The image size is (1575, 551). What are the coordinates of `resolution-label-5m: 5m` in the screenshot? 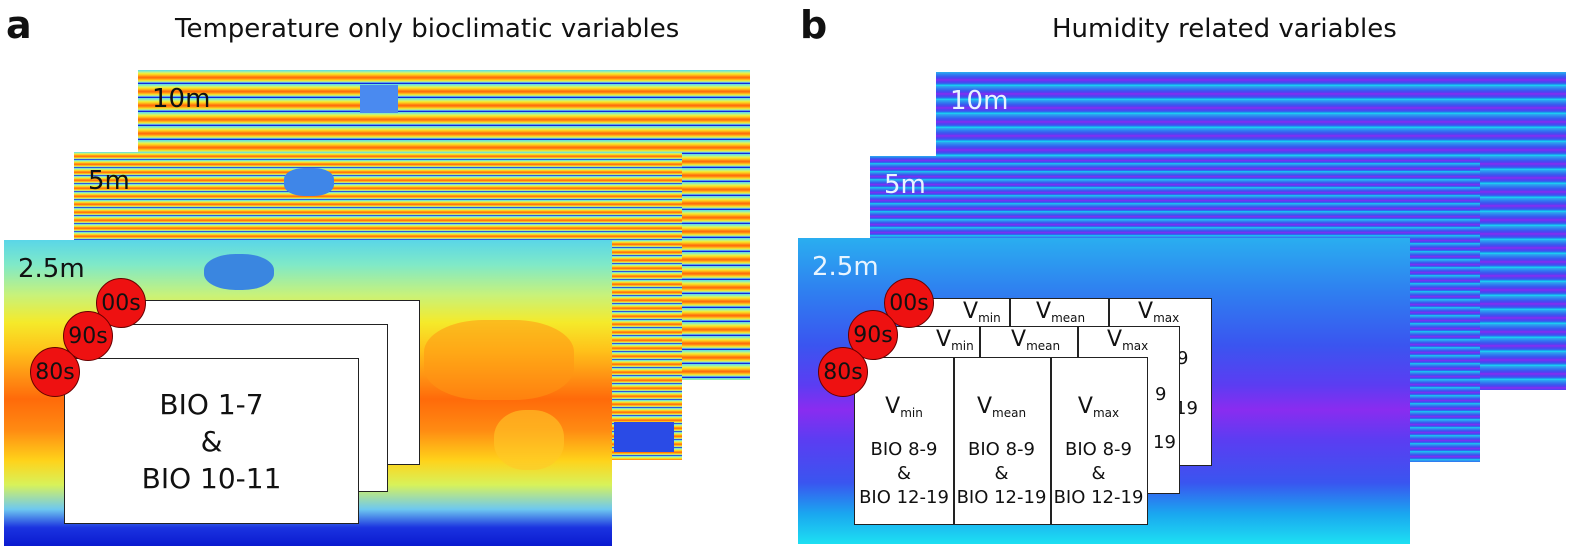 It's located at (109, 181).